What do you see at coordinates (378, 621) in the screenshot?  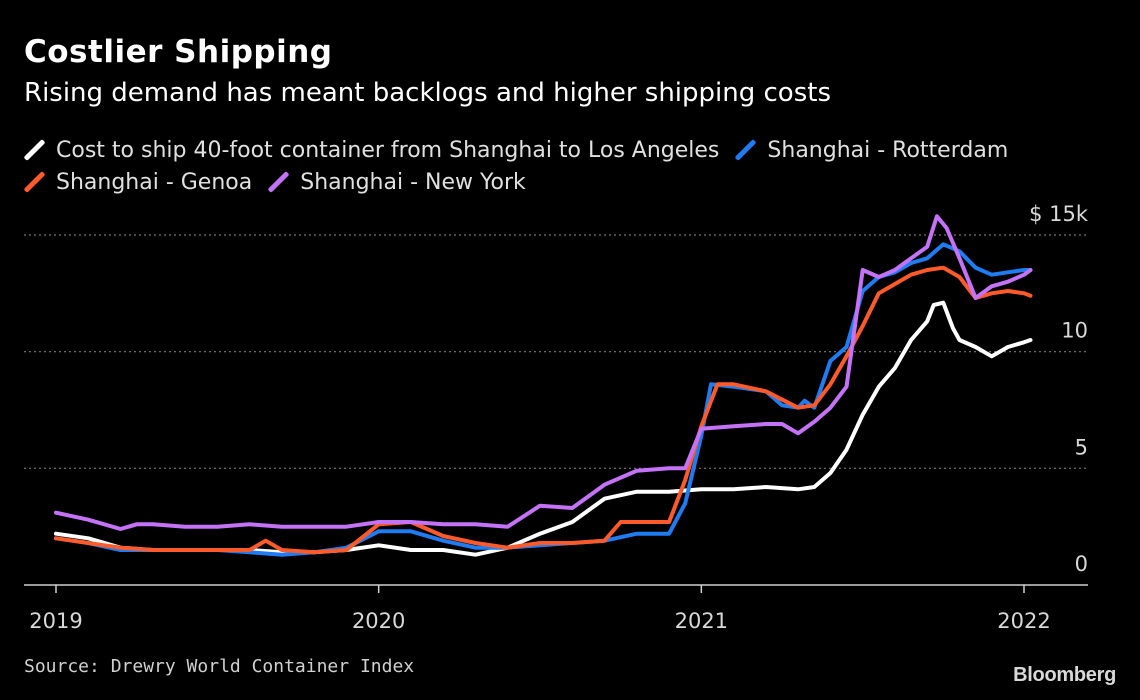 I see `x-tick-label: 2020` at bounding box center [378, 621].